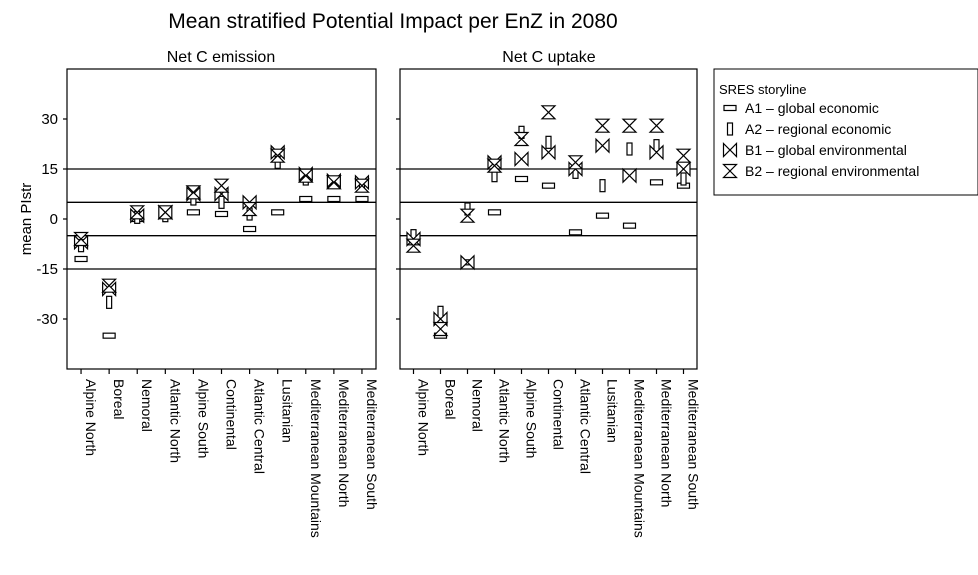  I want to click on legend-label-b2: B2 – regional environmental, so click(832, 171).